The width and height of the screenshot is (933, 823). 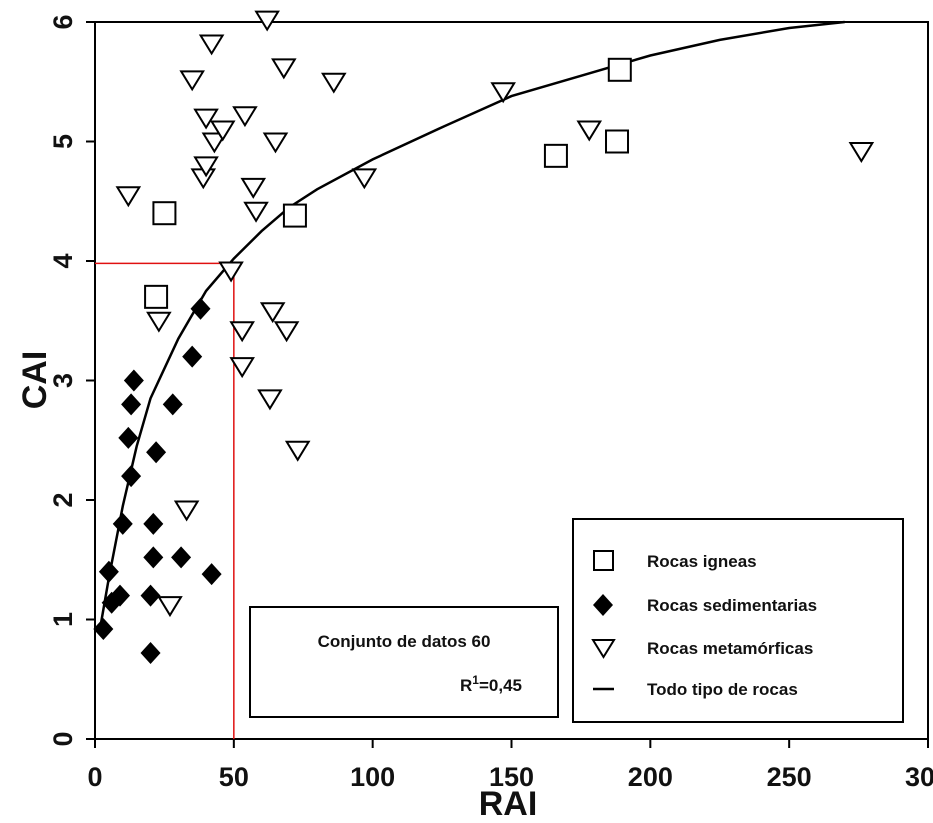 What do you see at coordinates (722, 689) in the screenshot?
I see `legend-label-todo-tipo: Todo tipo de rocas` at bounding box center [722, 689].